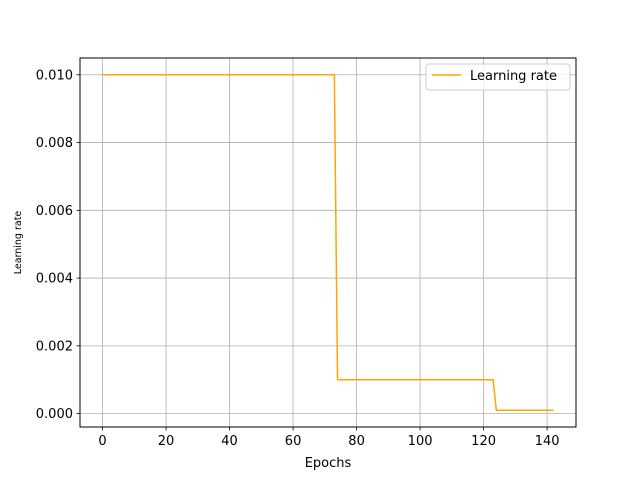 The width and height of the screenshot is (640, 480). Describe the element at coordinates (356, 441) in the screenshot. I see `x-tick-label: 80` at that location.